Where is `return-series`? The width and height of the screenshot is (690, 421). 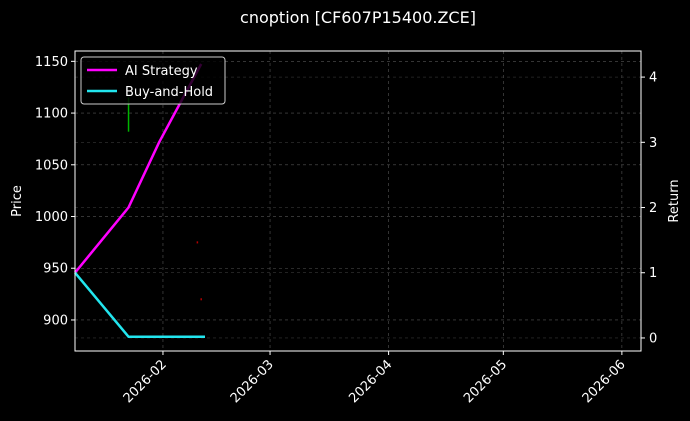
return-series is located at coordinates (139, 200).